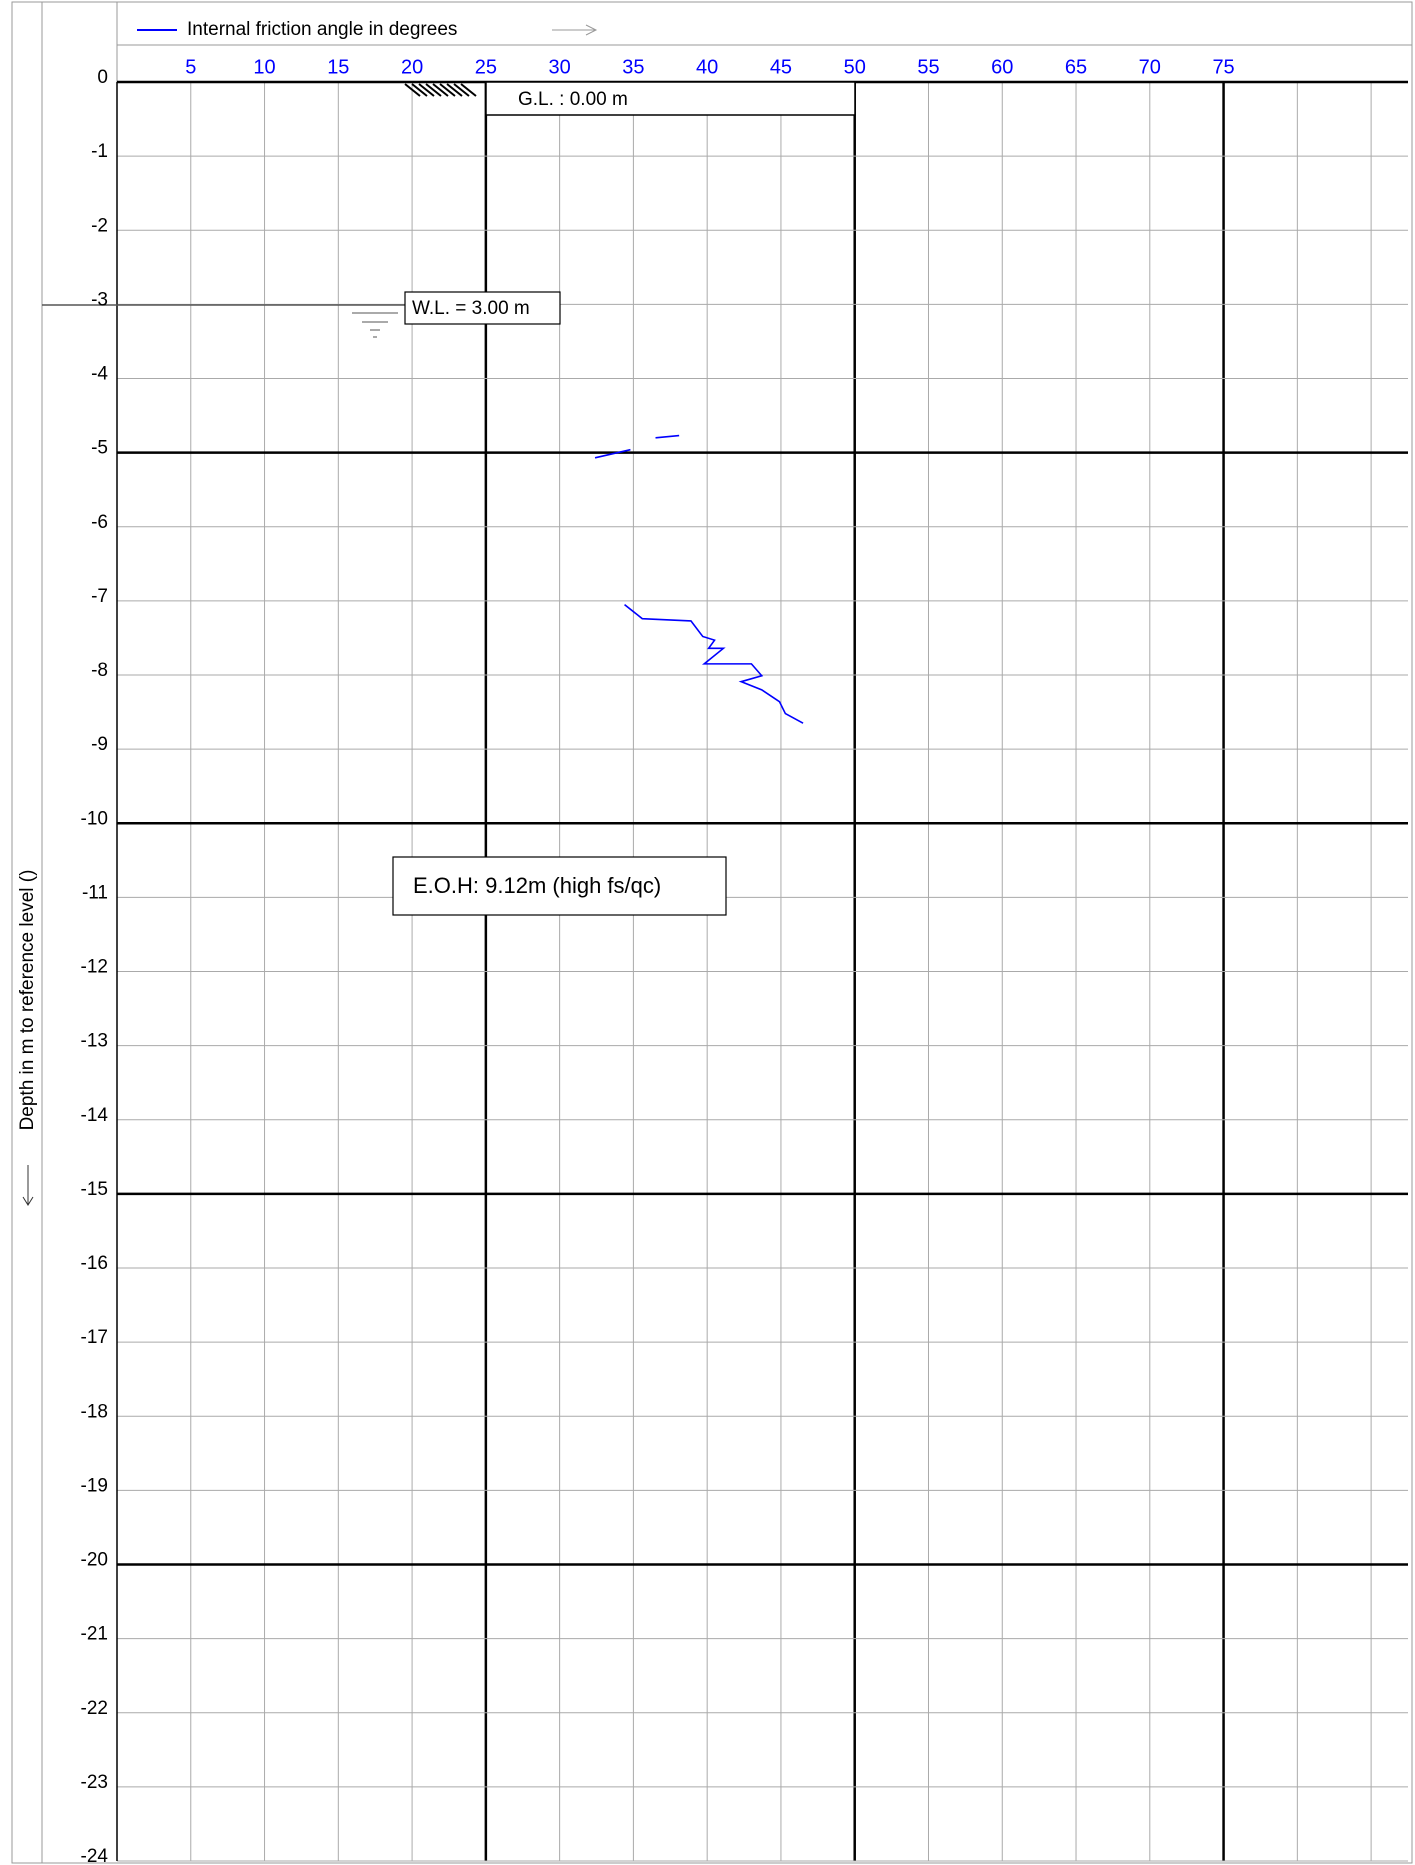 This screenshot has width=1415, height=1865. Describe the element at coordinates (375, 325) in the screenshot. I see `water-symbol` at that location.